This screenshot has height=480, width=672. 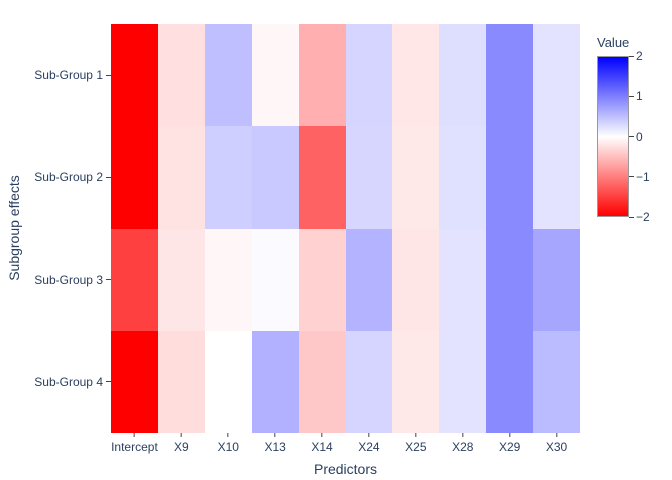 I want to click on x-tick-label: X9, so click(x=181, y=443).